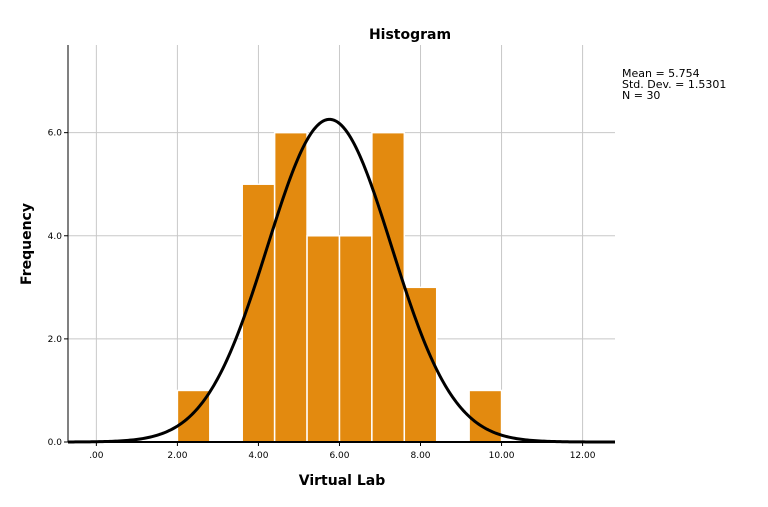 Image resolution: width=768 pixels, height=507 pixels. What do you see at coordinates (661, 73) in the screenshot?
I see `stats-mean: Mean = 5.754` at bounding box center [661, 73].